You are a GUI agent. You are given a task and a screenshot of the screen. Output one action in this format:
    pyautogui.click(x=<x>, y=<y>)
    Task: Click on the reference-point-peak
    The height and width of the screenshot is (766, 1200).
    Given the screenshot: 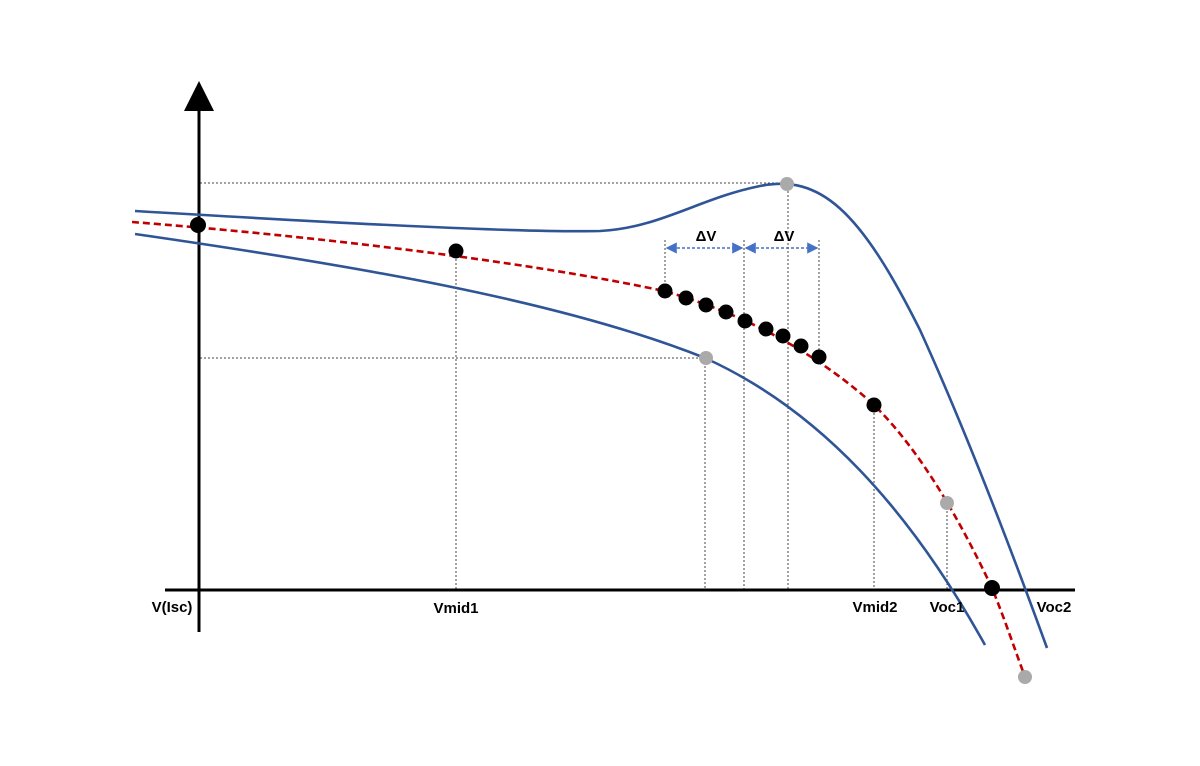 What is the action you would take?
    pyautogui.click(x=787, y=184)
    